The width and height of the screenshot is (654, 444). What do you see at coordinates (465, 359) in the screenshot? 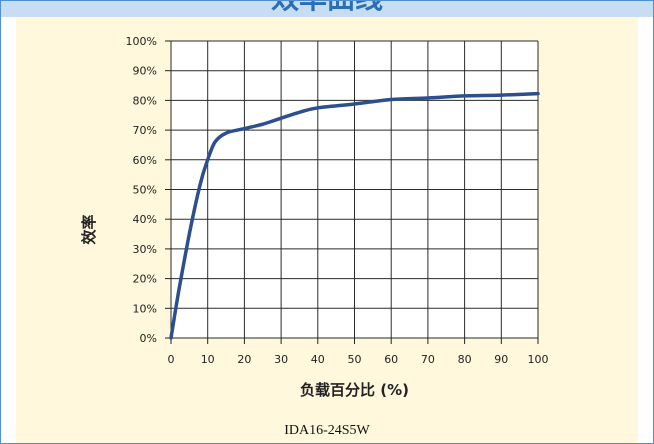
I see `x-tick-label-8: 80` at bounding box center [465, 359].